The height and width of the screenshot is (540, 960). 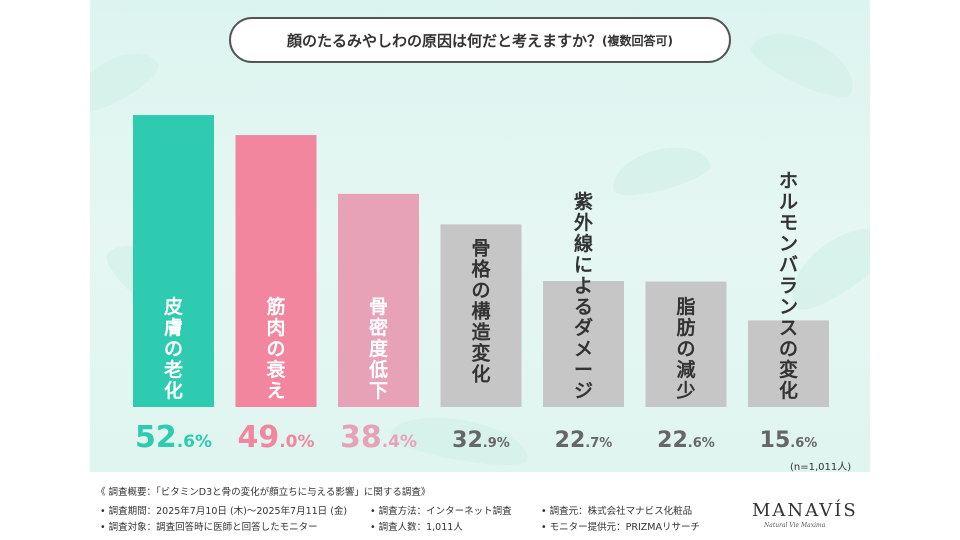 I want to click on title-main: 顔のたるみやしわの原因は何だと考えますか？, so click(x=445, y=40).